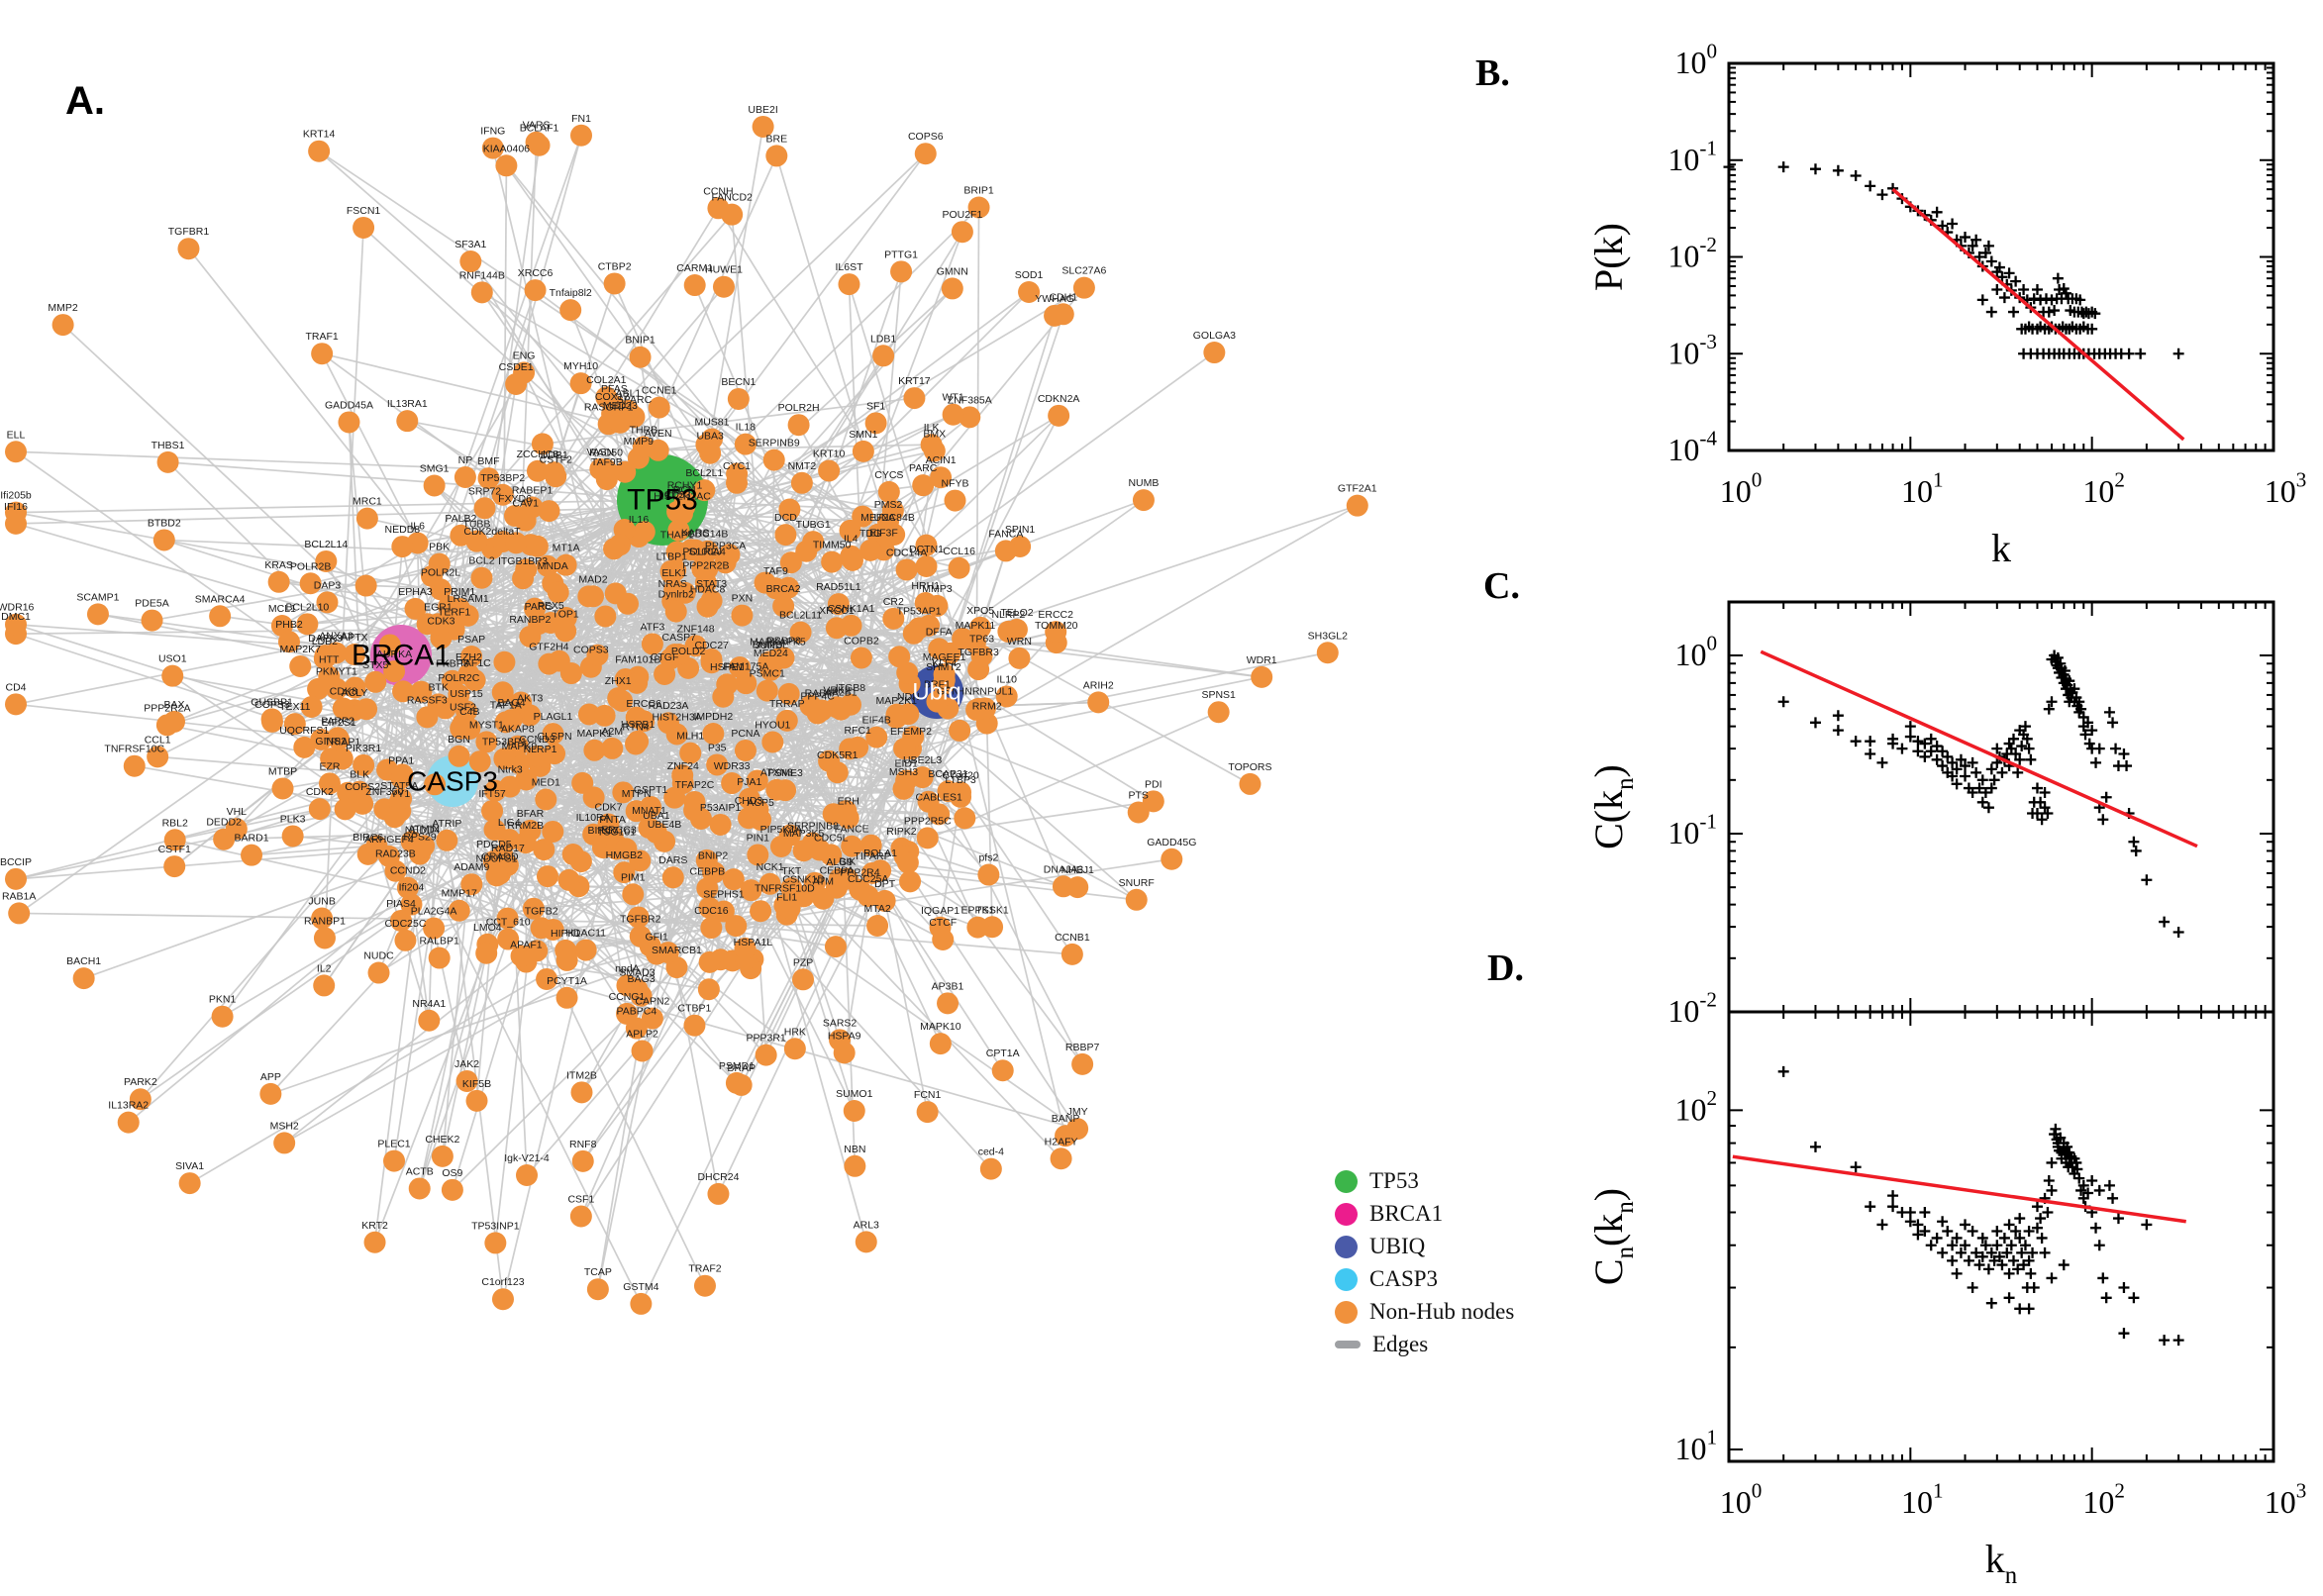 The height and width of the screenshot is (1596, 2323). Describe the element at coordinates (1077, 870) in the screenshot. I see `gene-label: NHEJ1` at that location.